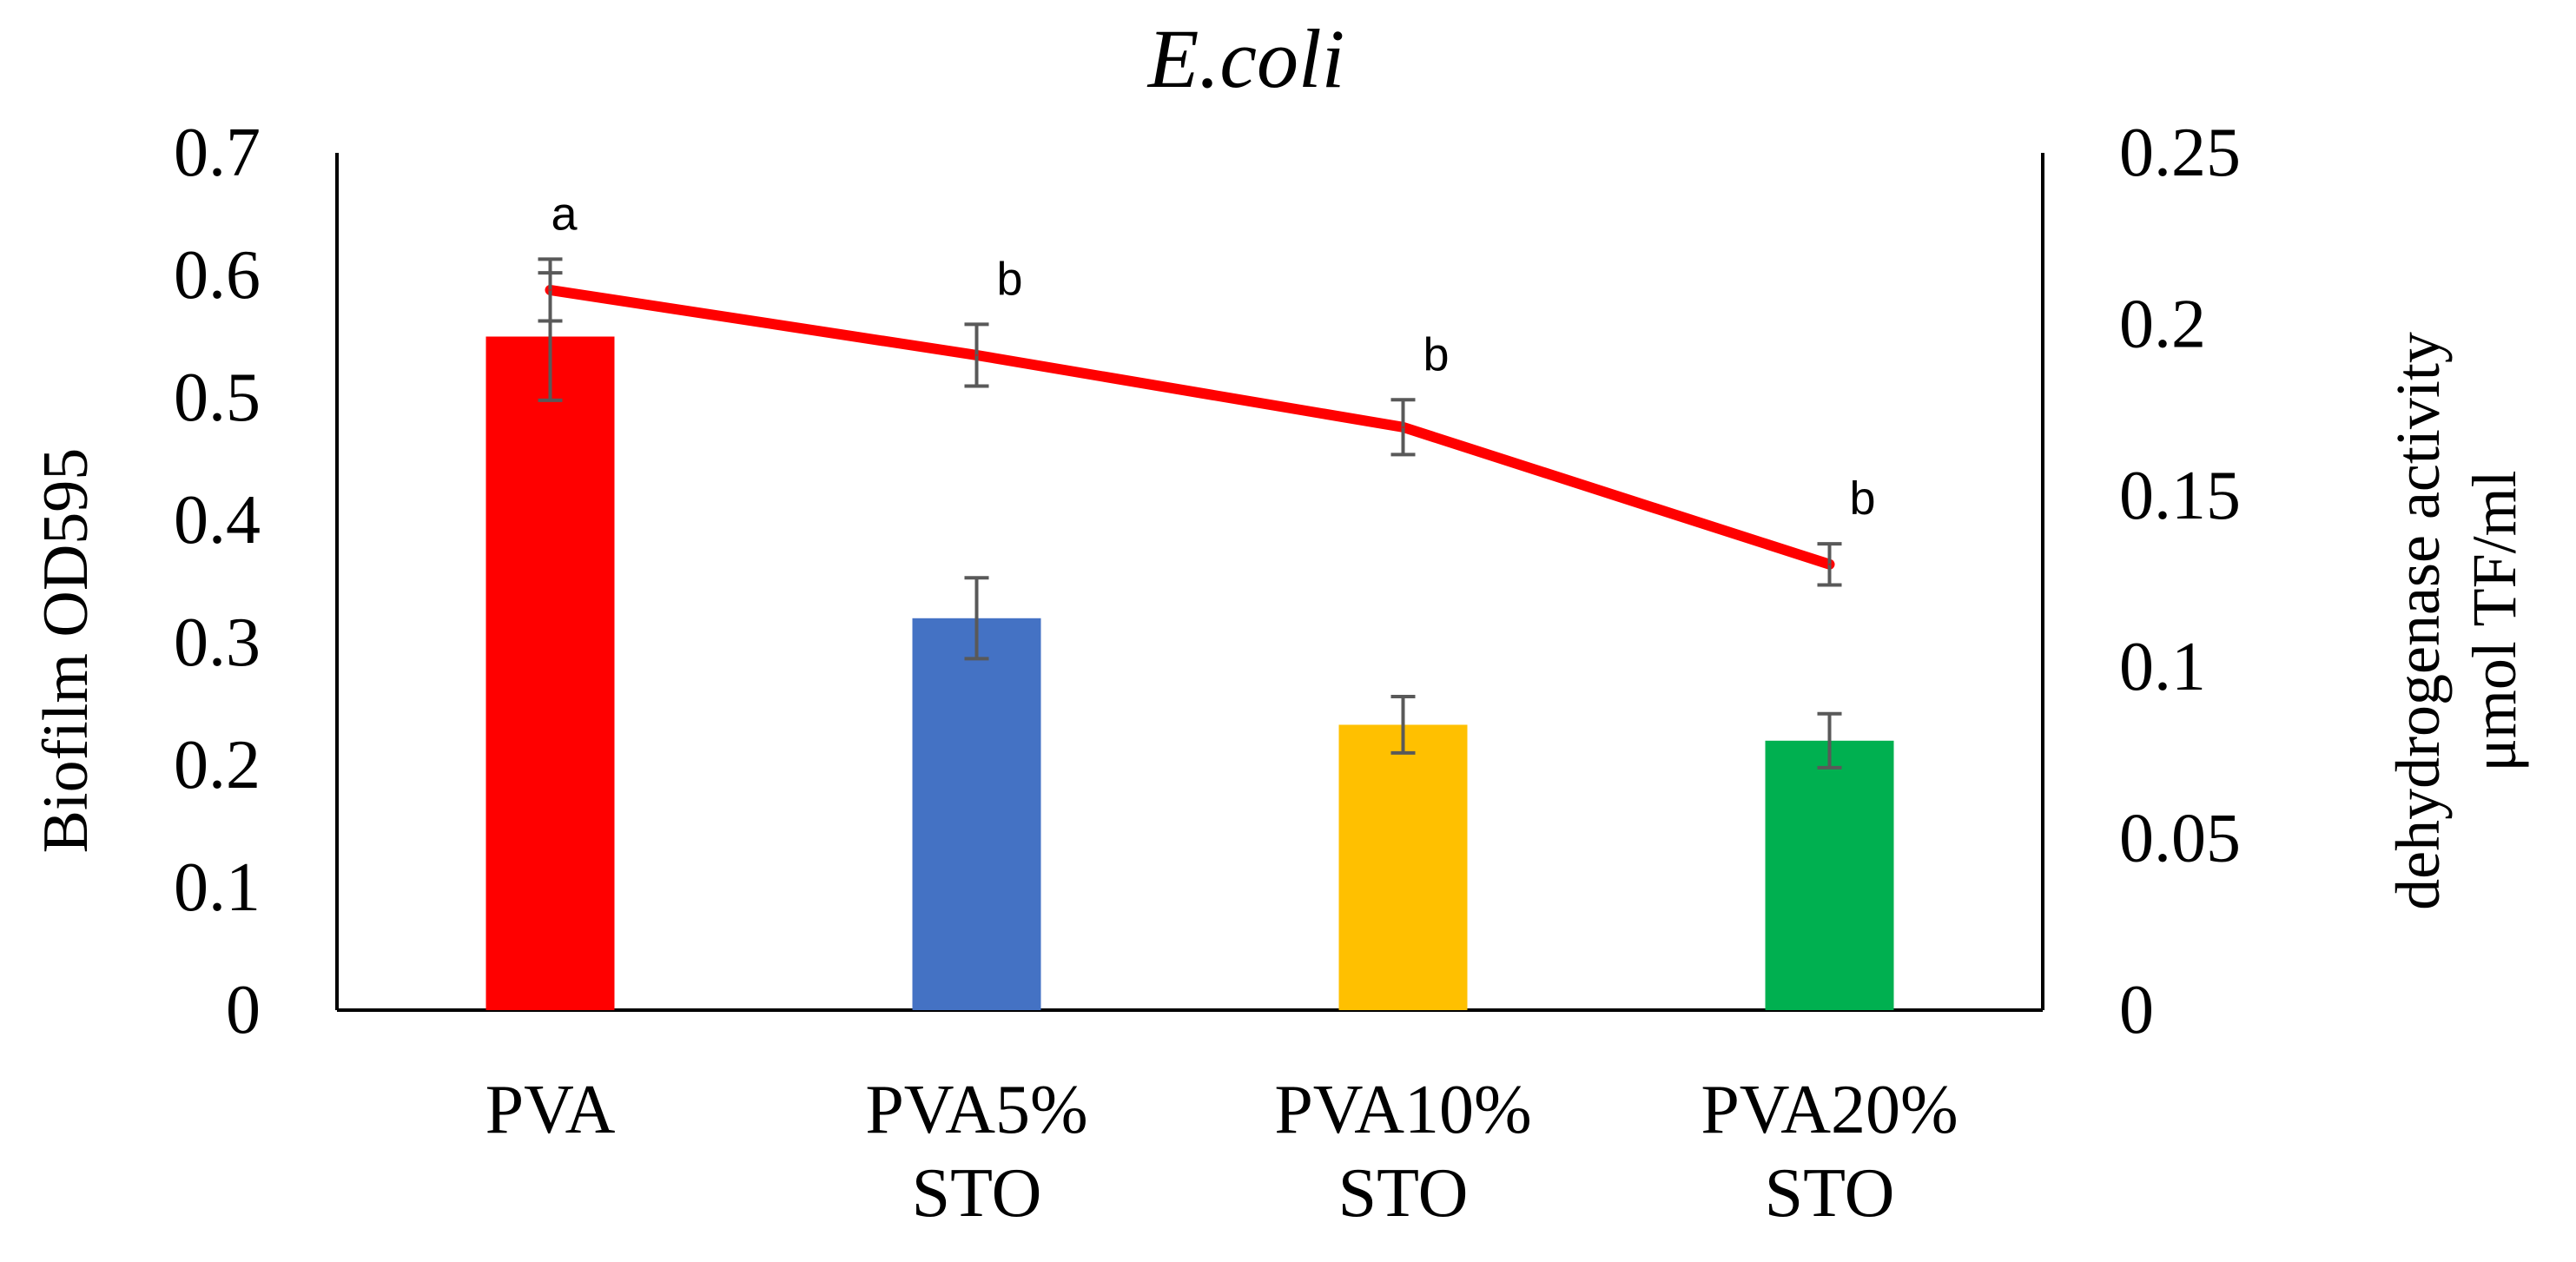 The image size is (2576, 1262). I want to click on x-tick-label: PVA10%, so click(1403, 1110).